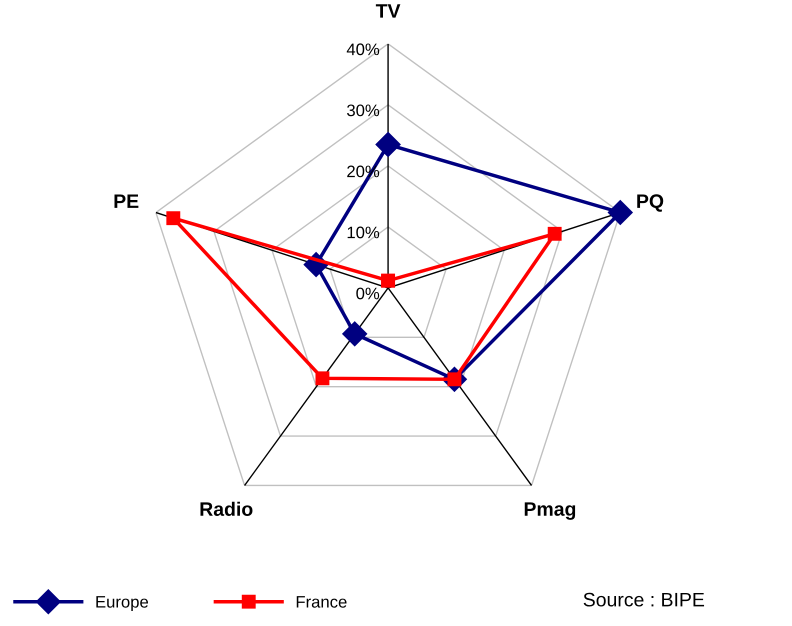  I want to click on y-tick-label: 30%, so click(363, 110).